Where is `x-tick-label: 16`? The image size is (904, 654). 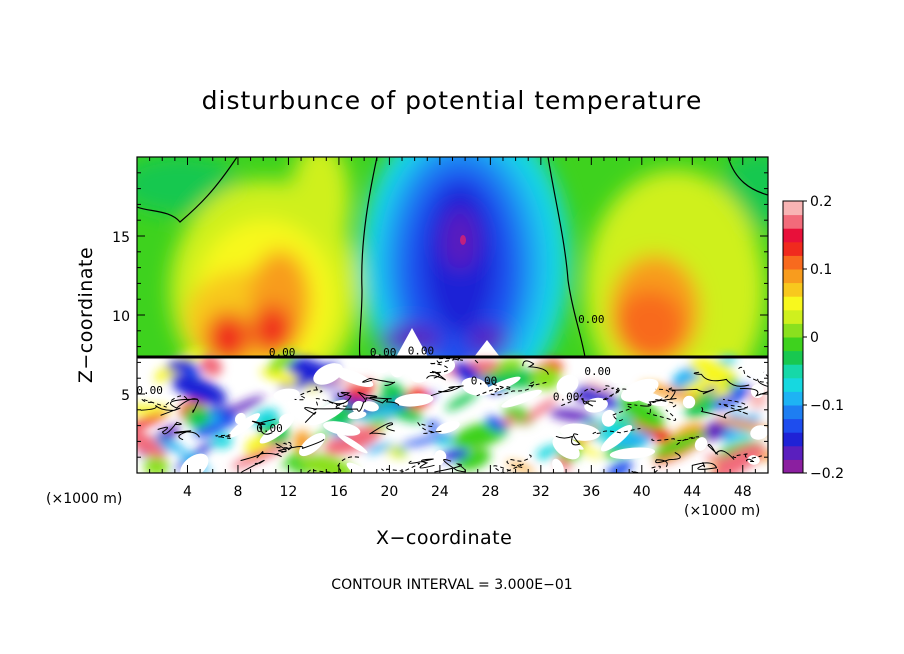
x-tick-label: 16 is located at coordinates (339, 492).